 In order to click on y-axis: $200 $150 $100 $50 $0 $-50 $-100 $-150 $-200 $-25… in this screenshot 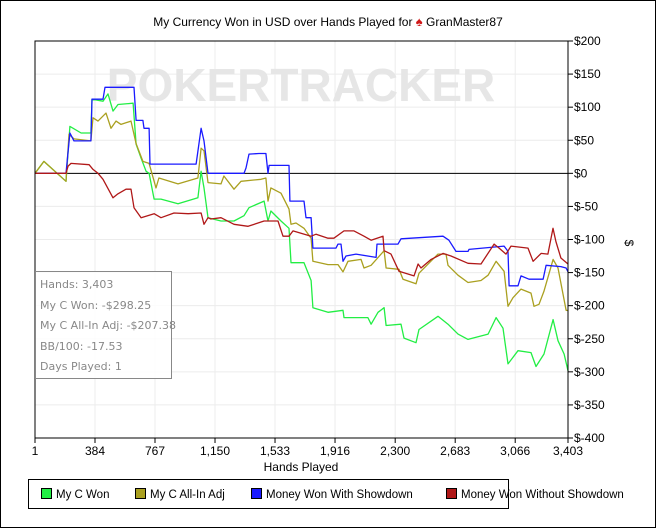, I will do `click(586, 239)`.